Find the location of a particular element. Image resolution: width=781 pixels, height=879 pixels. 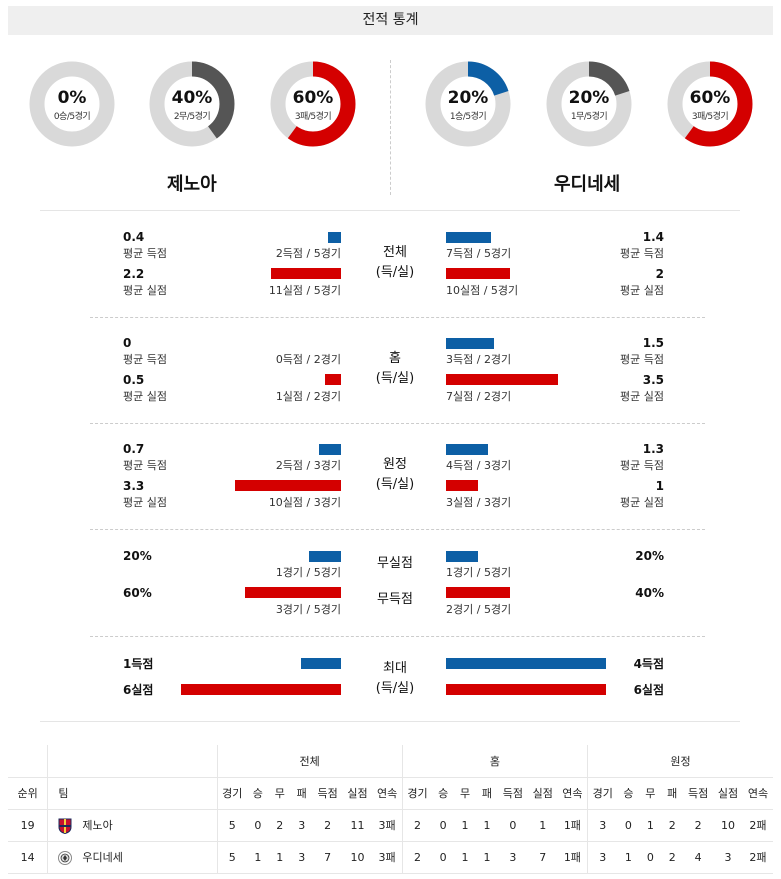

home-loss-donut: 60% 3패/5경기 is located at coordinates (313, 104).